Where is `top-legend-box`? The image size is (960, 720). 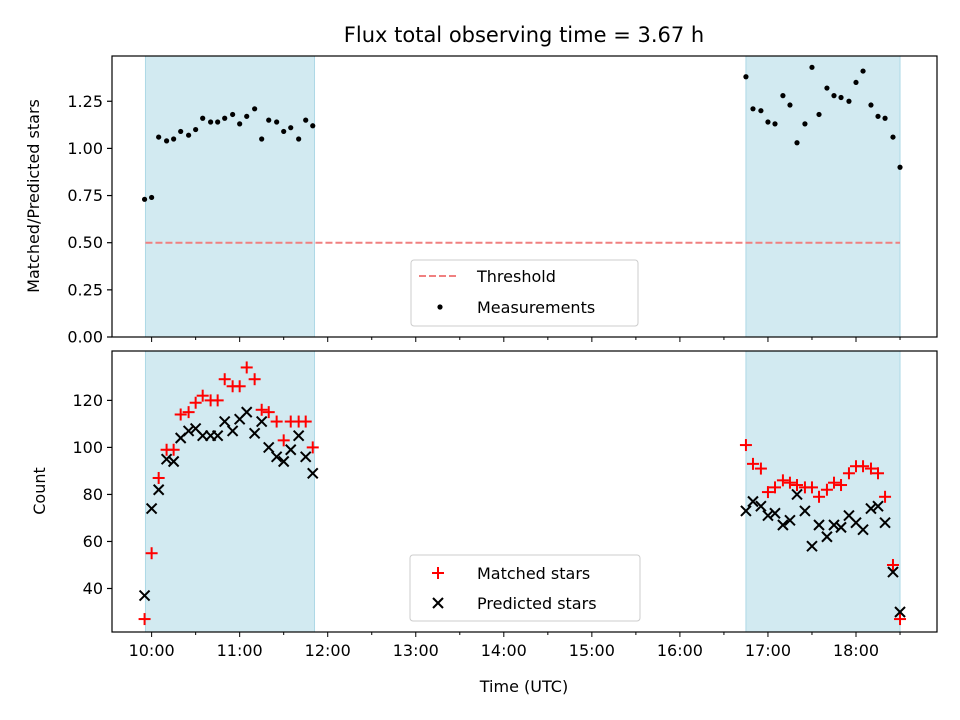 top-legend-box is located at coordinates (524, 293).